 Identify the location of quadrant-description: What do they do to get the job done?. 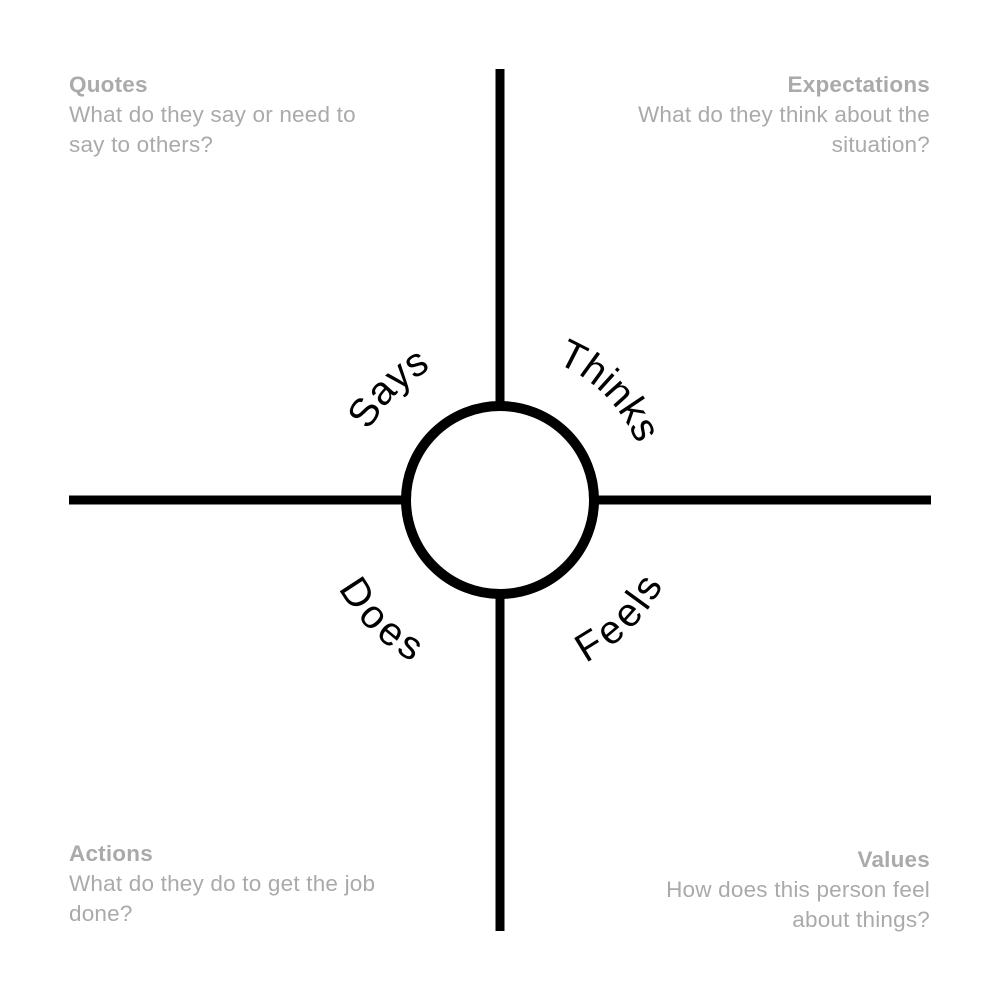
(222, 898).